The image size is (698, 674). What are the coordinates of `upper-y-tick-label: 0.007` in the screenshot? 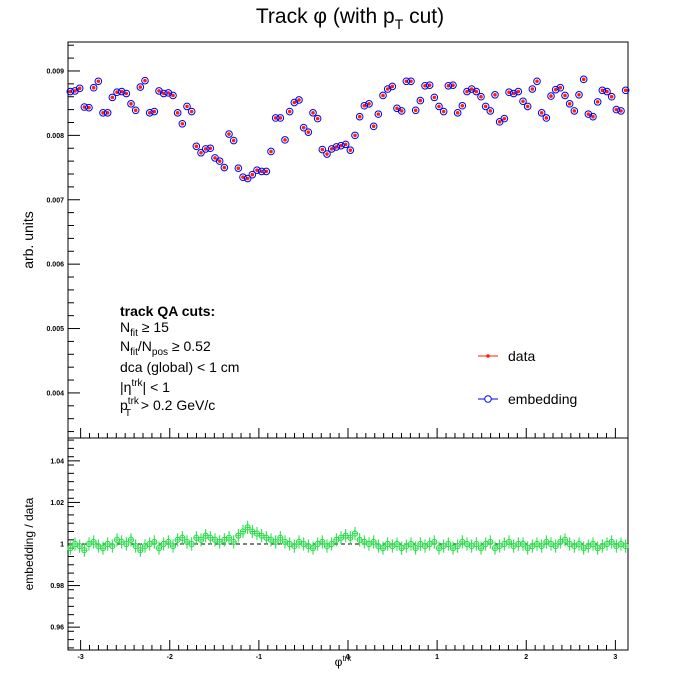 It's located at (55, 200).